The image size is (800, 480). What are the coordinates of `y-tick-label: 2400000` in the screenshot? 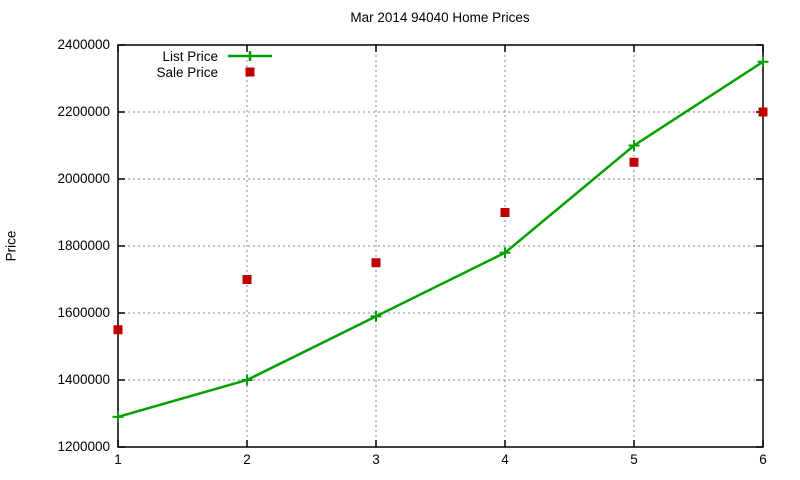 It's located at (83, 44).